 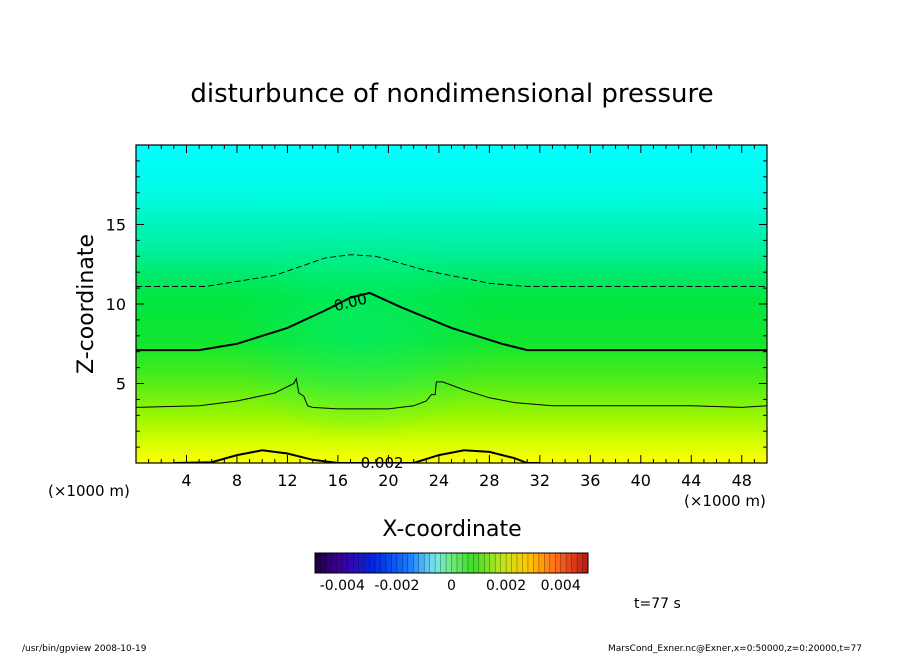 I want to click on x-tick-label: 4, so click(x=186, y=480).